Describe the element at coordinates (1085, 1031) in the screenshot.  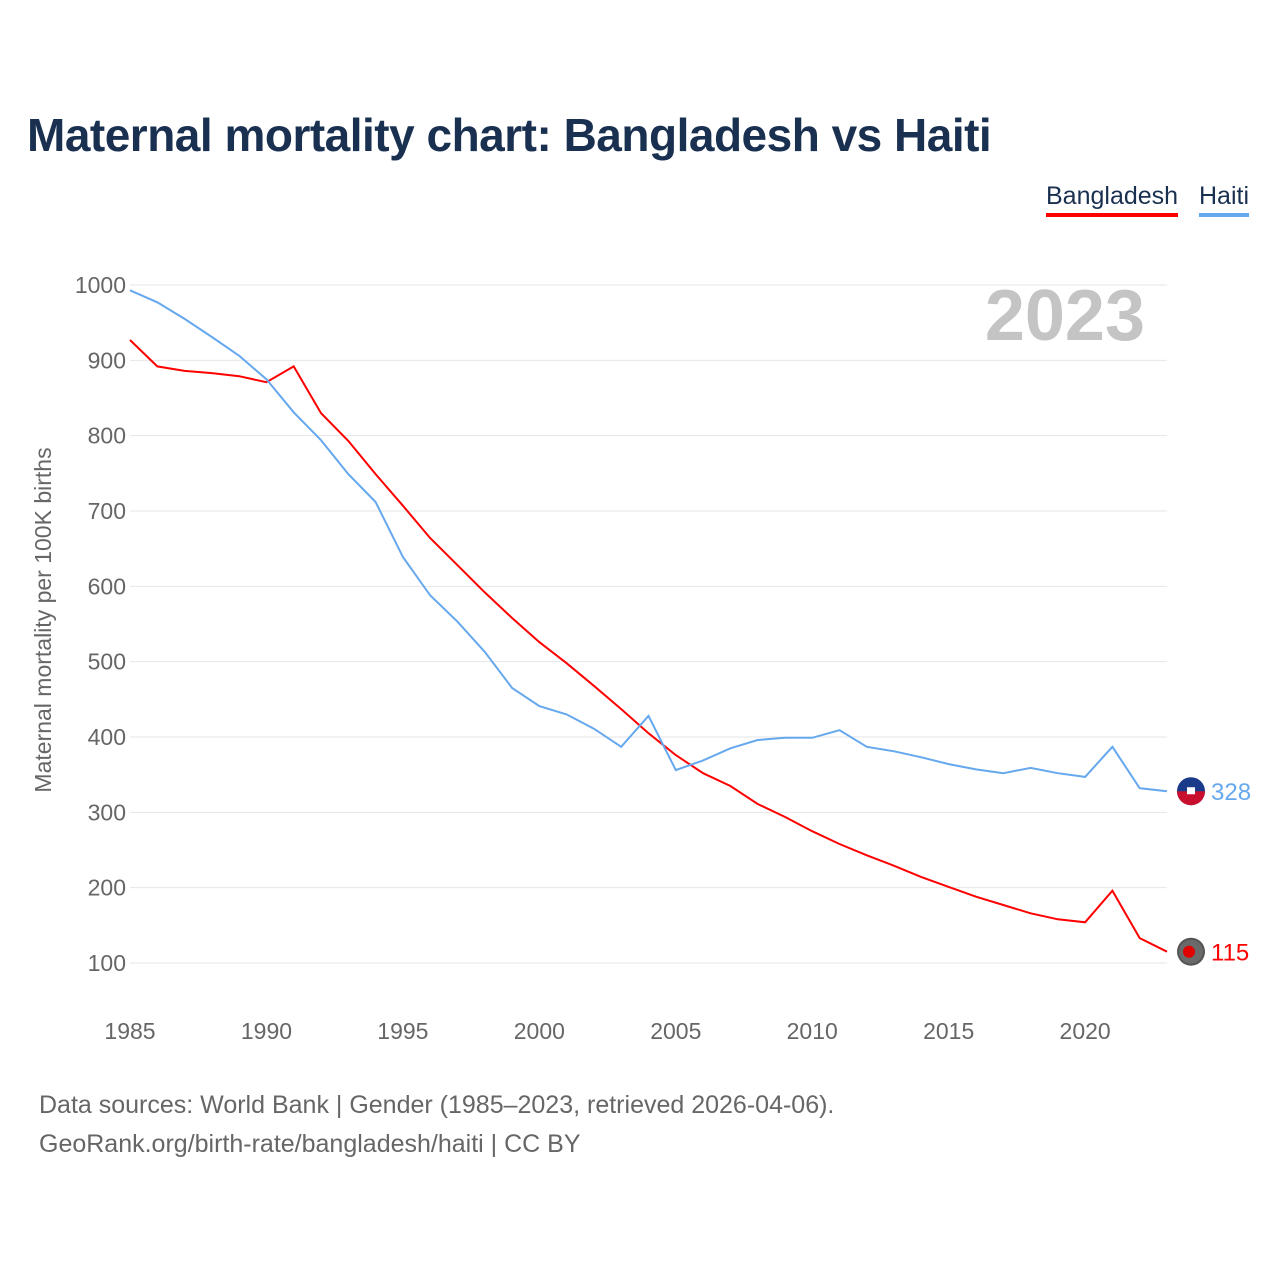
I see `x-tick-label: 2020` at that location.